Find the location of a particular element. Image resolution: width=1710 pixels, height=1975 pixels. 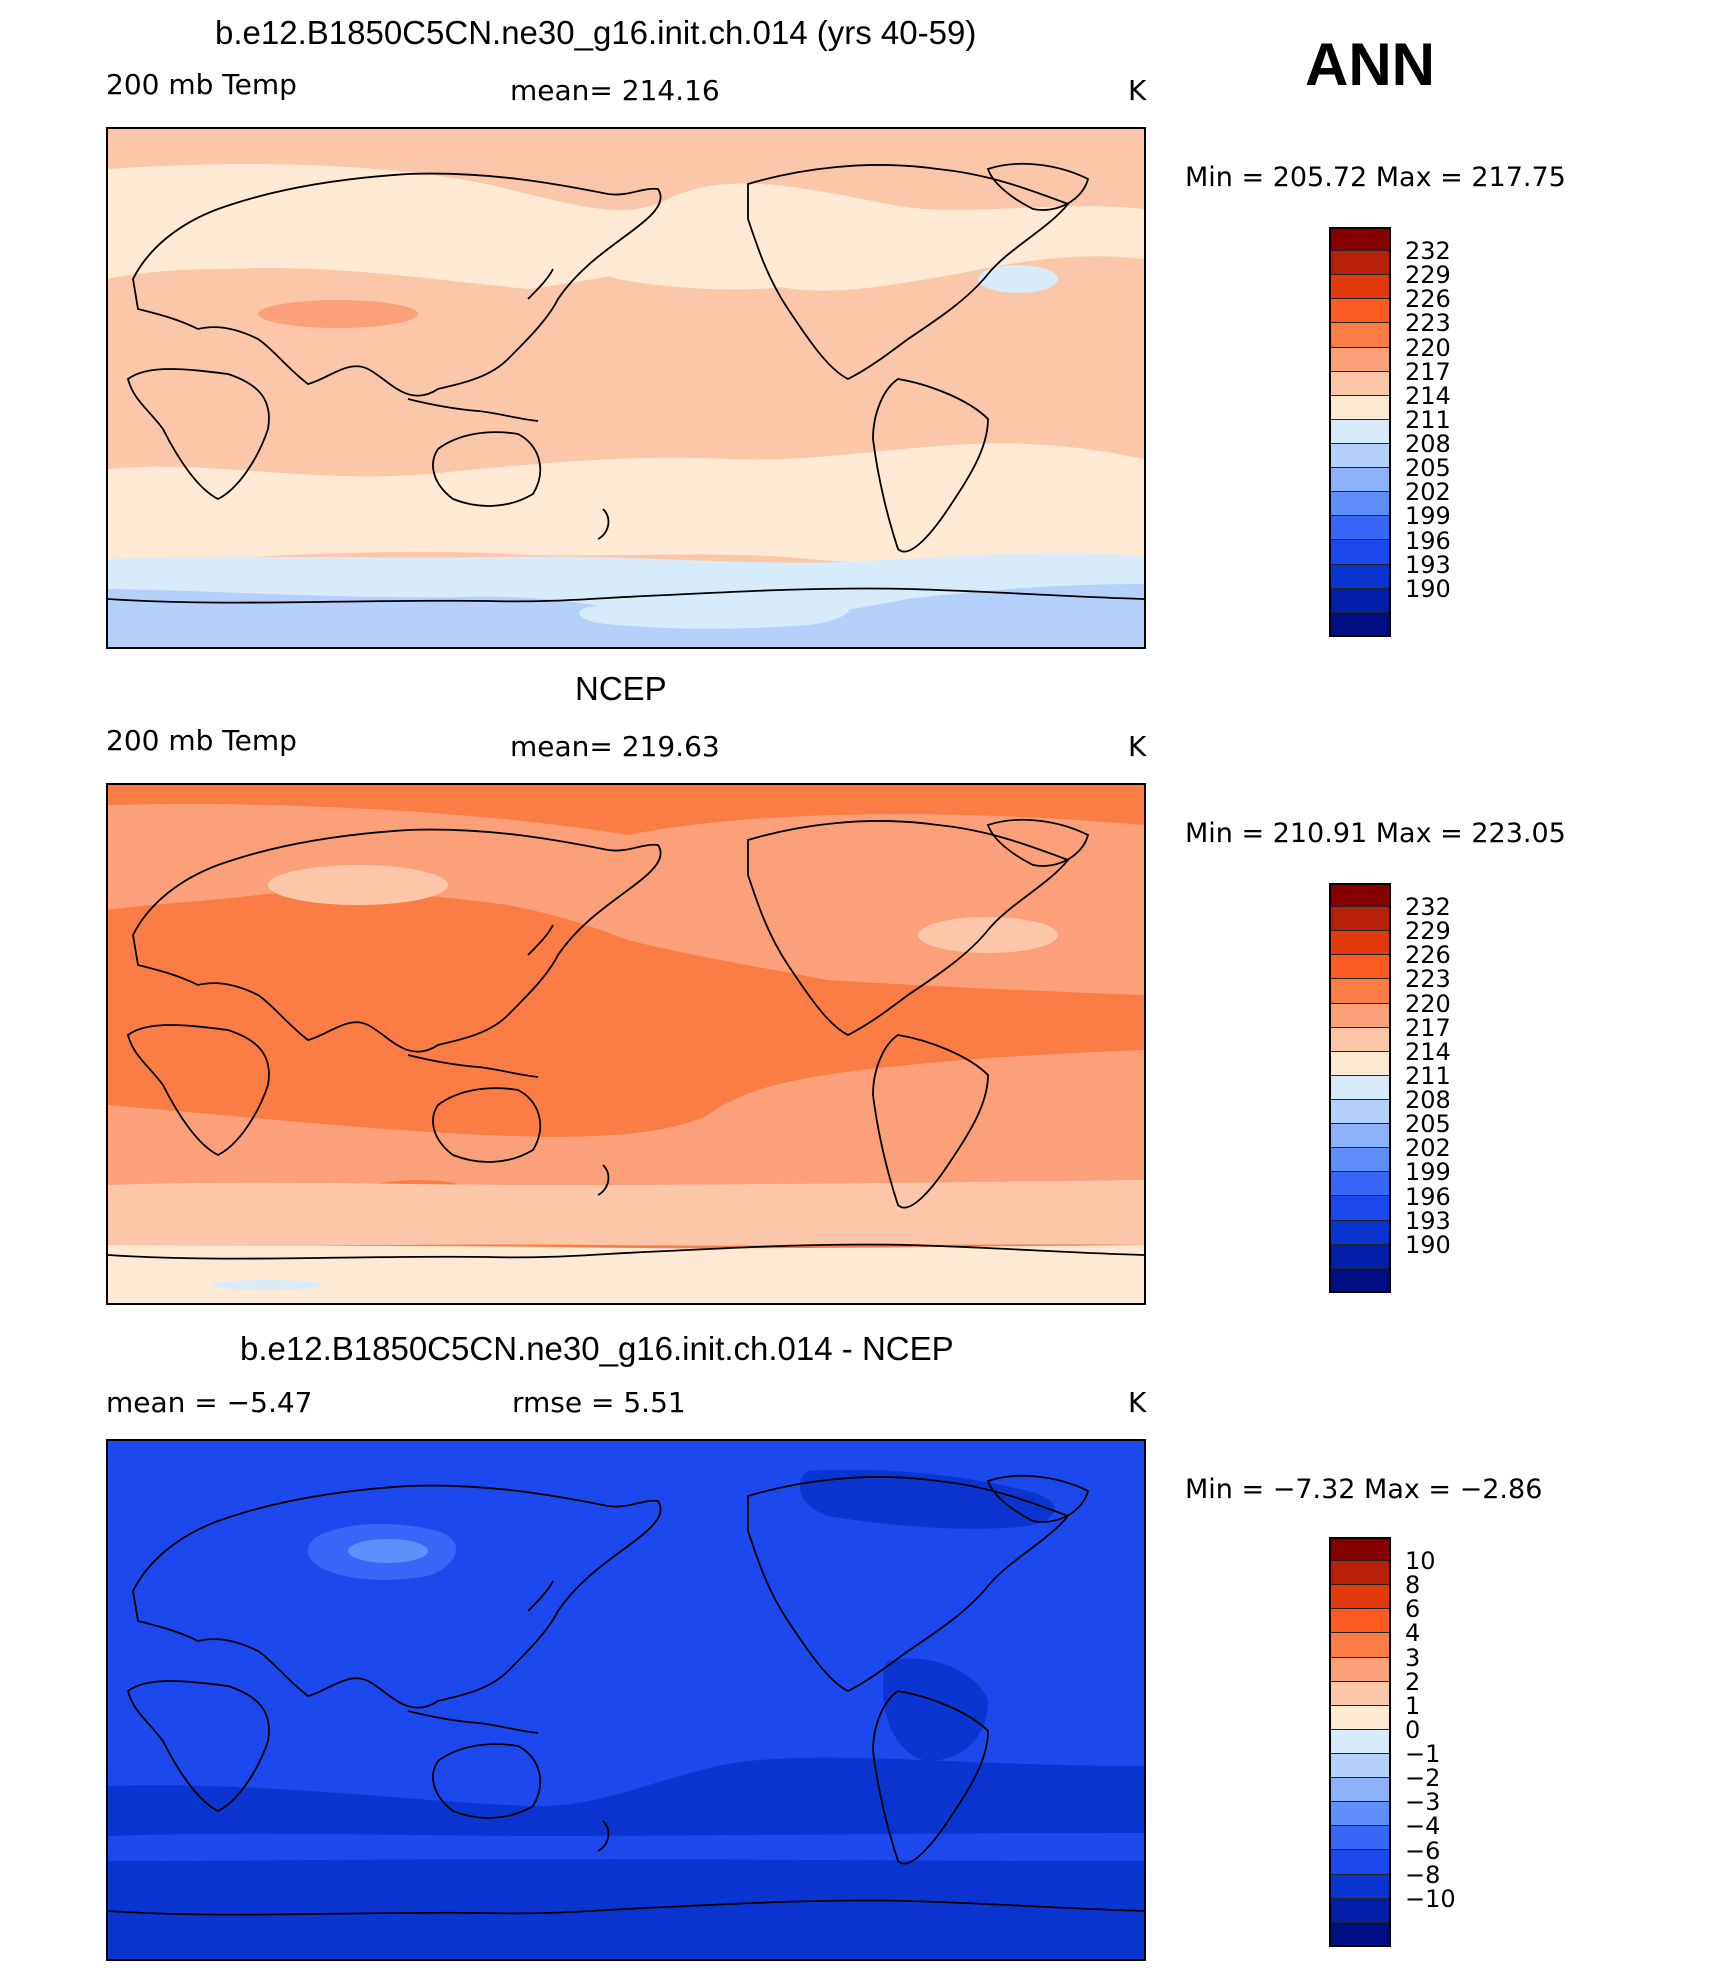

panel-1-colorbar is located at coordinates (1360, 432).